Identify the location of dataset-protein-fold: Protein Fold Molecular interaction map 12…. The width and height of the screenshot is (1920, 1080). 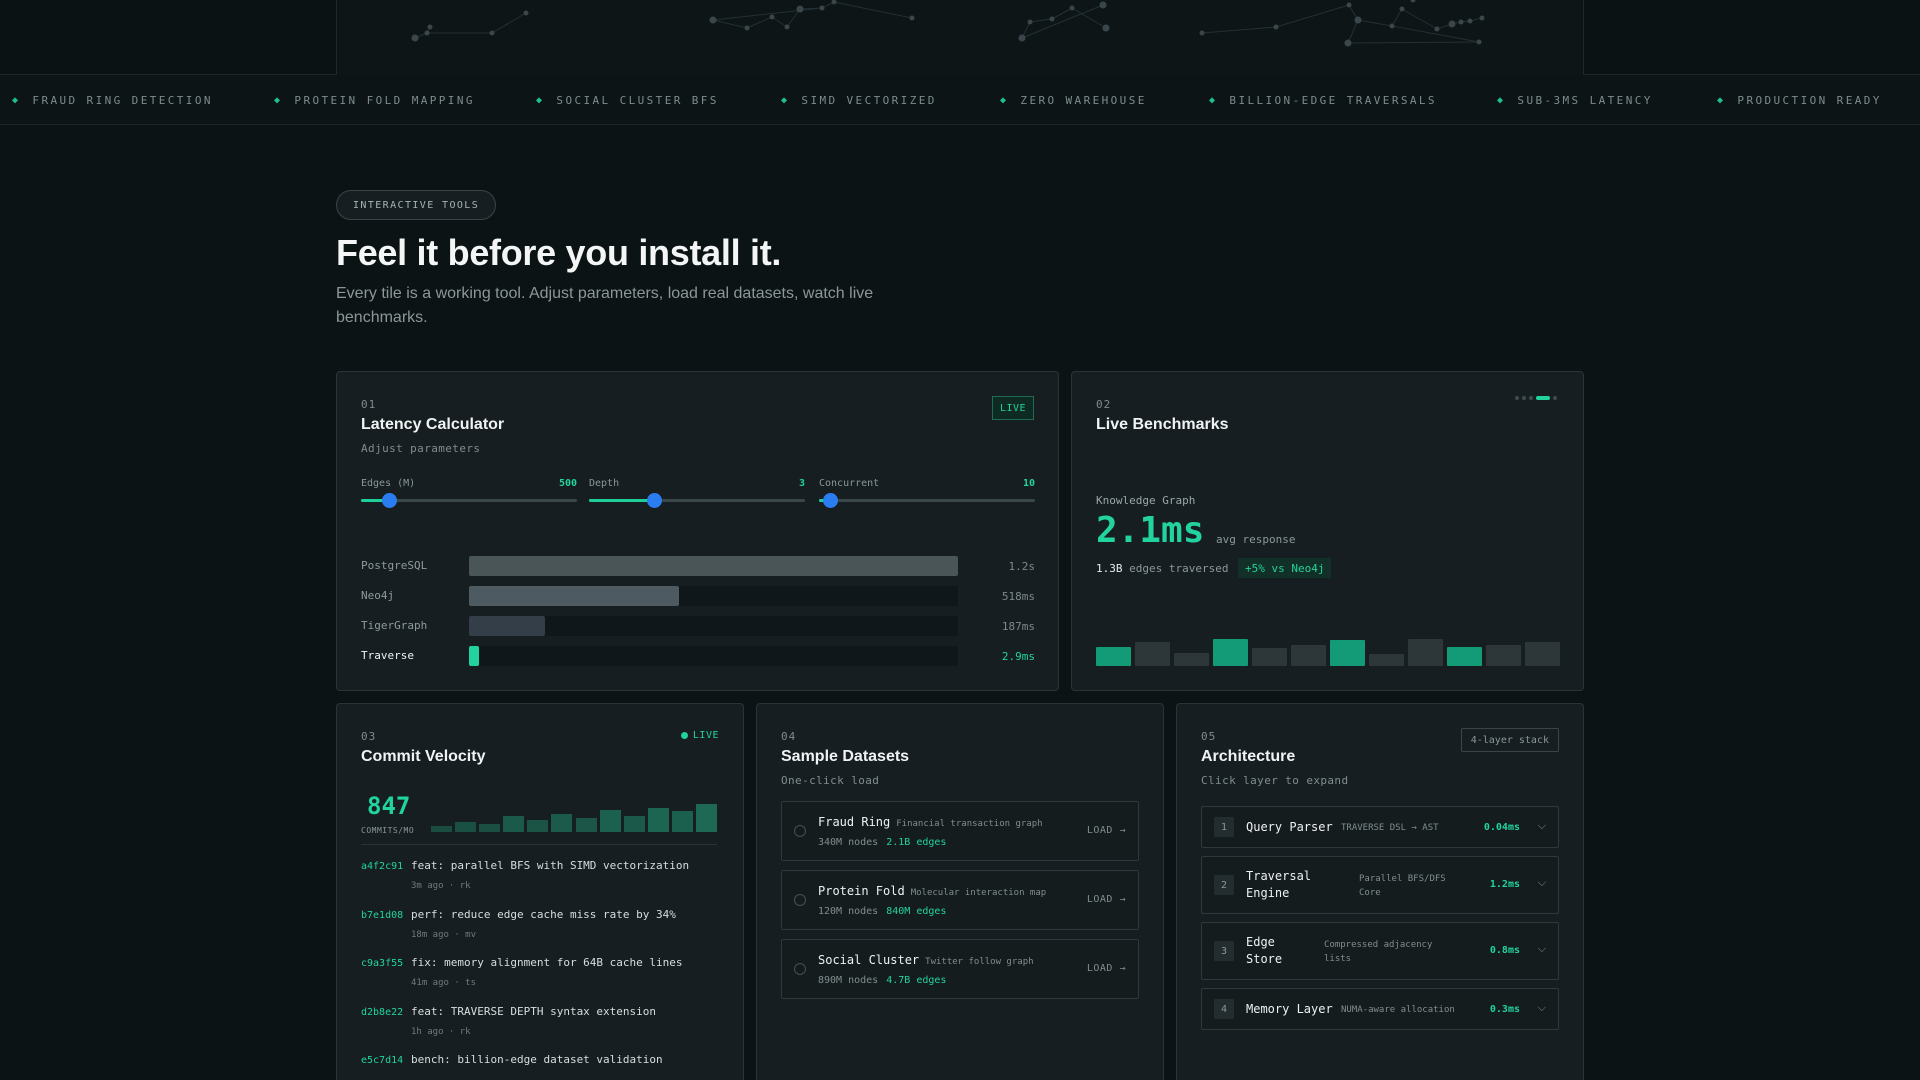
(960, 900).